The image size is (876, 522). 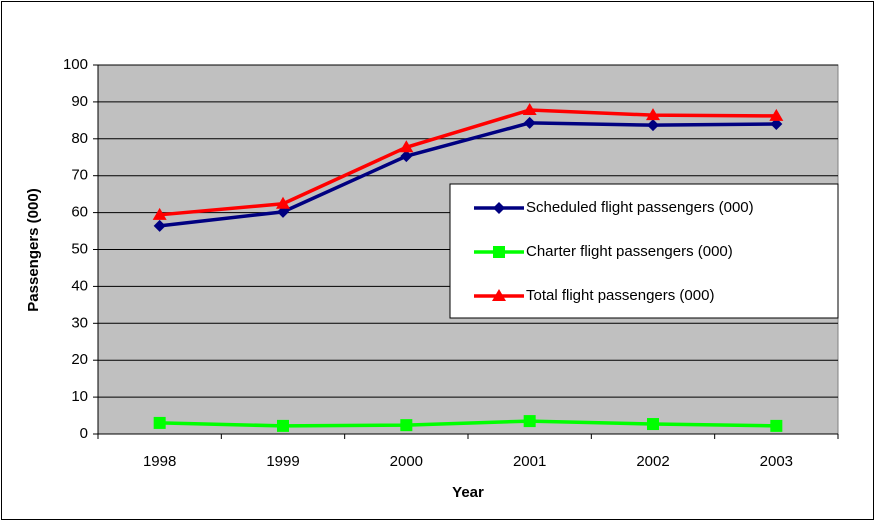 I want to click on y-tick-label: 50, so click(x=79, y=248).